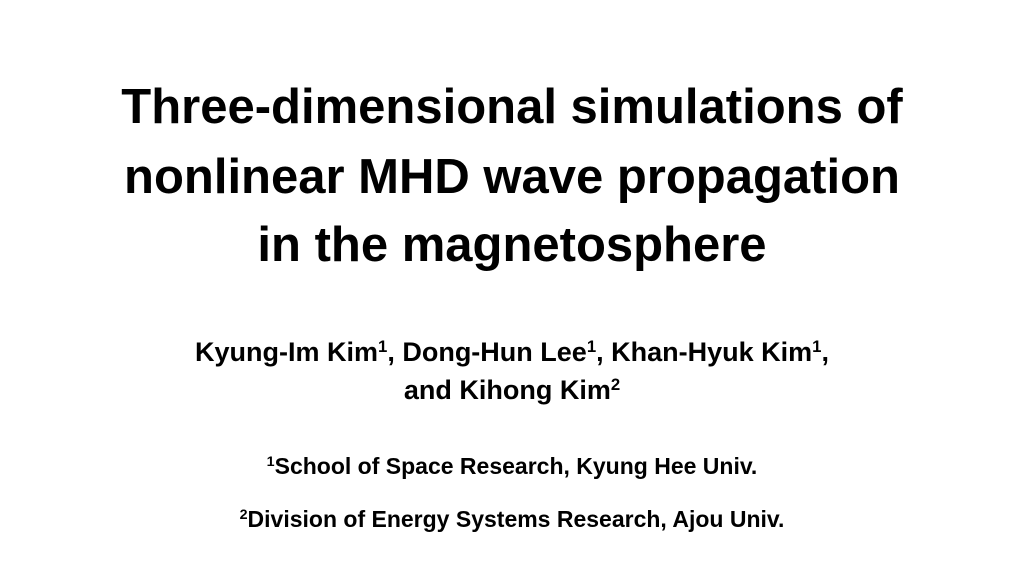 This screenshot has width=1024, height=576. What do you see at coordinates (270, 462) in the screenshot?
I see `affiliation-mark: 1` at bounding box center [270, 462].